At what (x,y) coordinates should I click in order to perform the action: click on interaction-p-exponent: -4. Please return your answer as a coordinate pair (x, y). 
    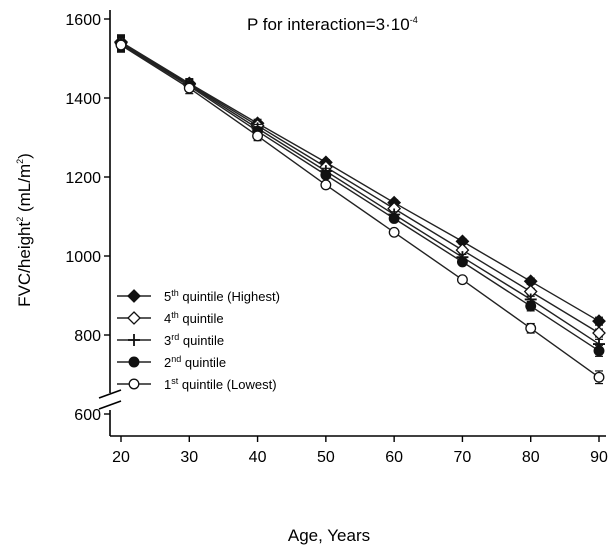
    Looking at the image, I should click on (414, 20).